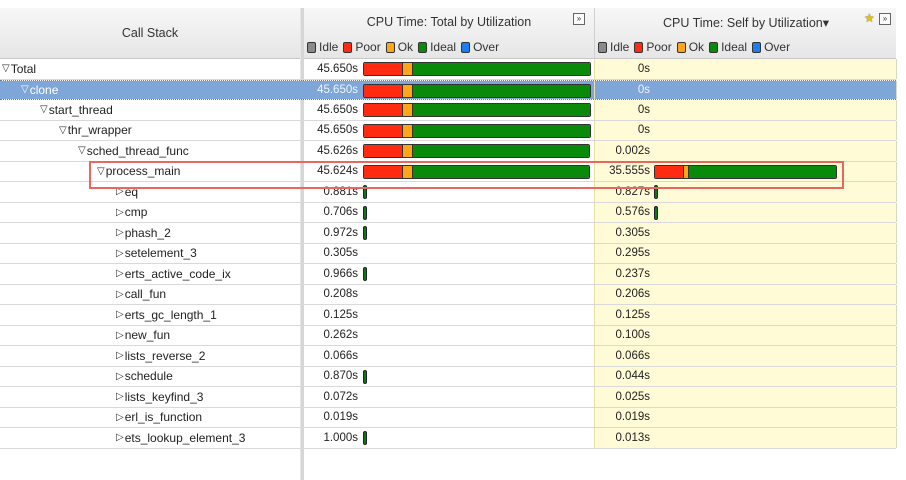 This screenshot has height=480, width=906. Describe the element at coordinates (189, 151) in the screenshot. I see `call-stack-cell: ▽ sched_thread_func` at that location.